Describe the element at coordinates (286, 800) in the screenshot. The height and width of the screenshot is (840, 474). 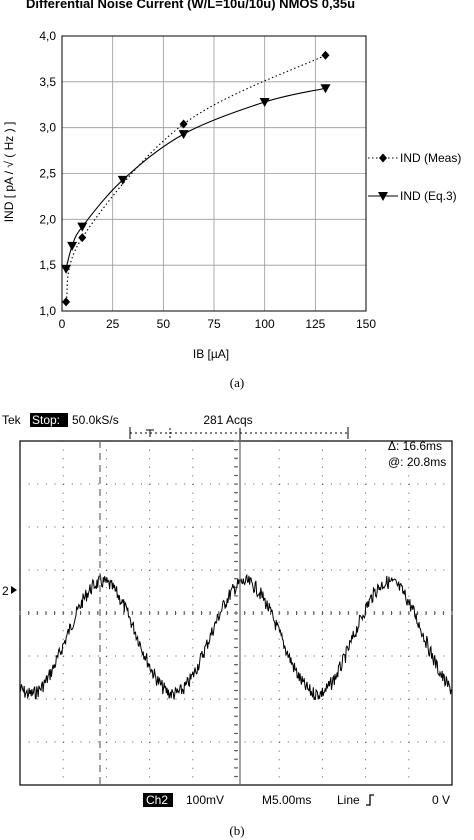
I see `time-per-div: M5.00ms` at that location.